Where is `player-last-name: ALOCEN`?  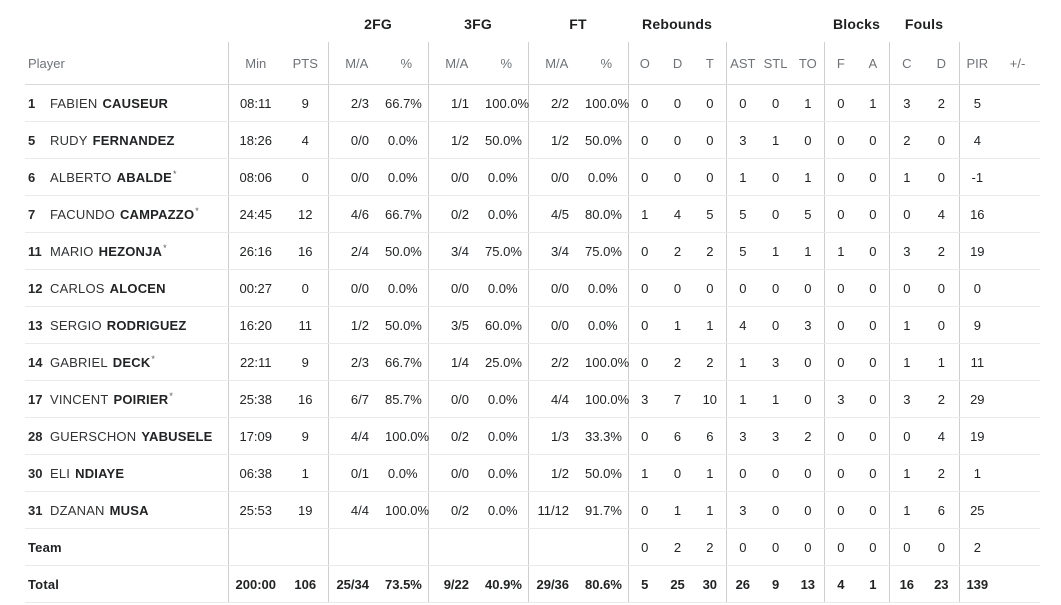 player-last-name: ALOCEN is located at coordinates (137, 288).